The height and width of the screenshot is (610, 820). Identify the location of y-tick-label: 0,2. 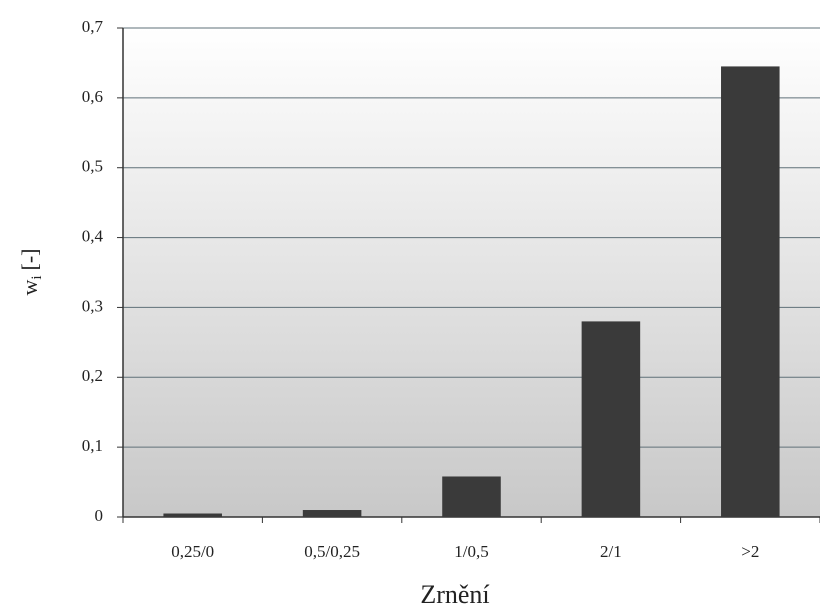
(92, 375).